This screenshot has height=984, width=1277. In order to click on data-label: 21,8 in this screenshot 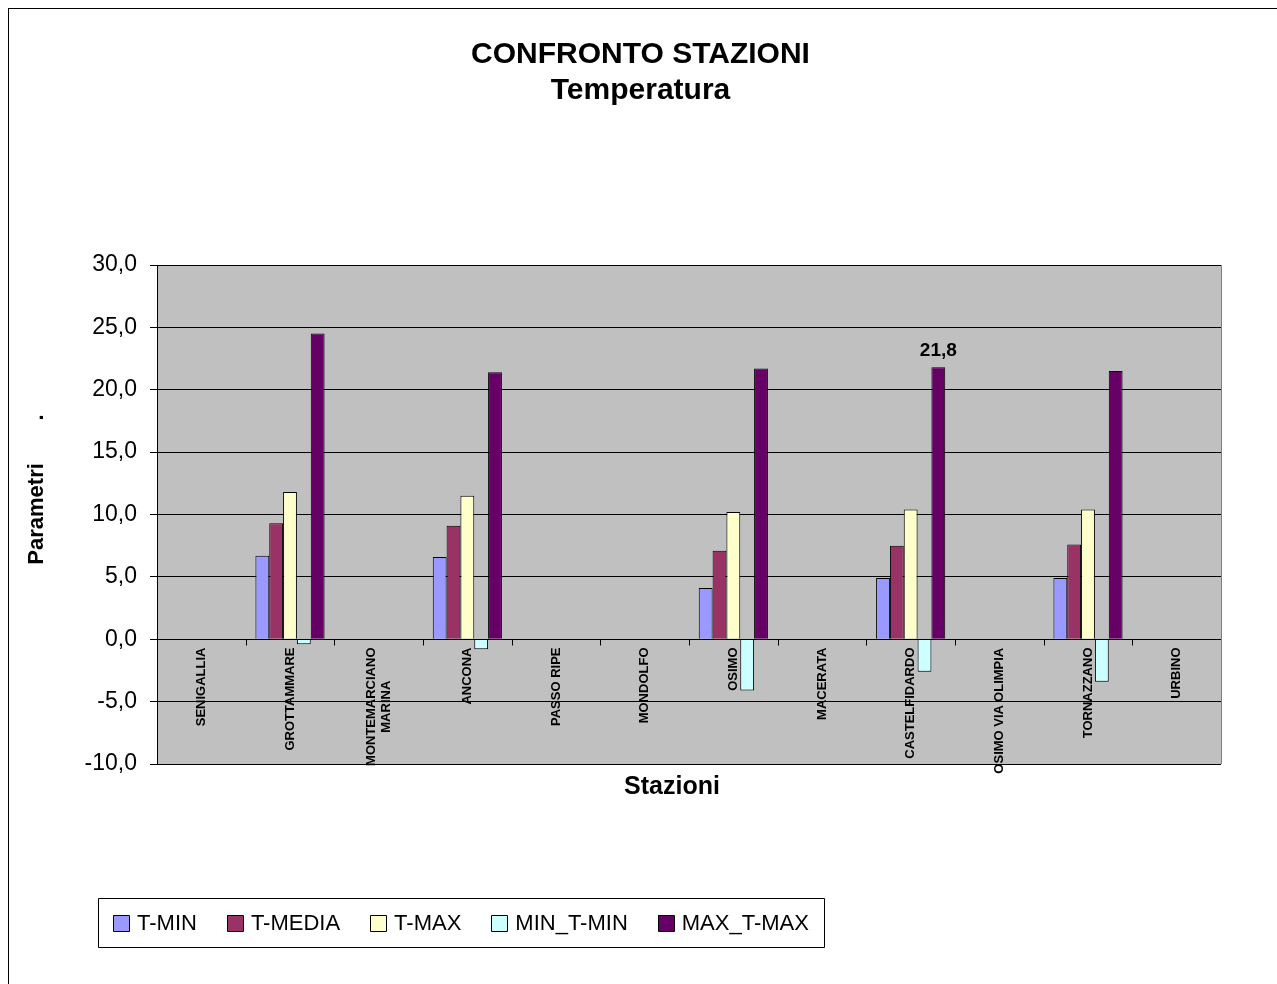, I will do `click(938, 350)`.